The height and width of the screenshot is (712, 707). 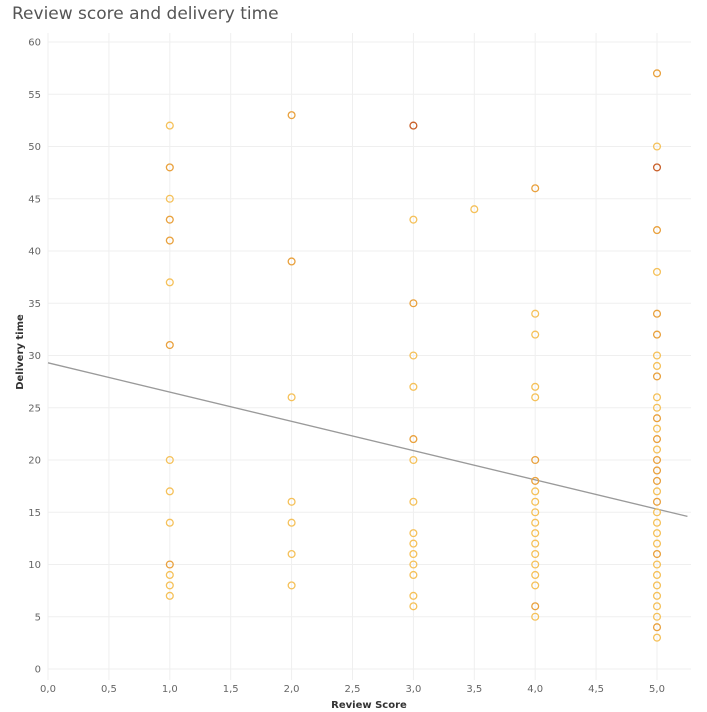 I want to click on x-tick-label: 2,5, so click(x=353, y=689).